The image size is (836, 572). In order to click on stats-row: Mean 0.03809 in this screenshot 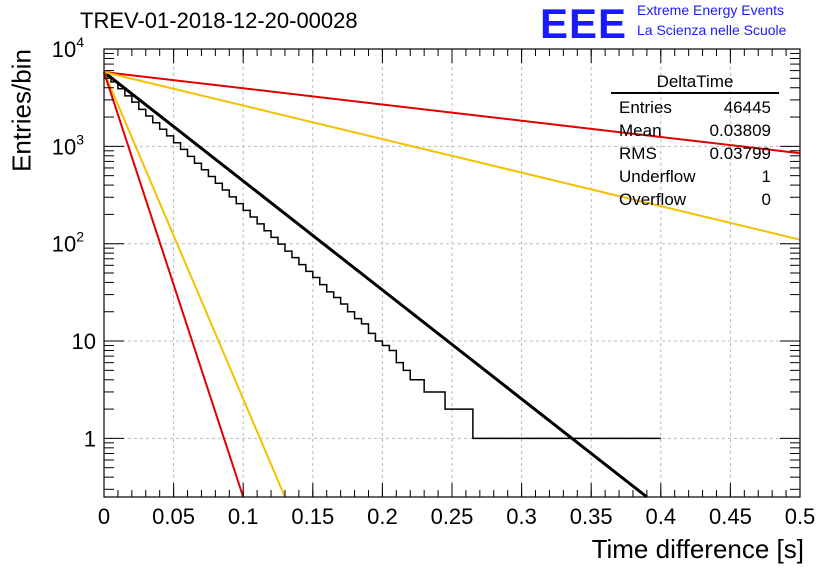, I will do `click(695, 130)`.